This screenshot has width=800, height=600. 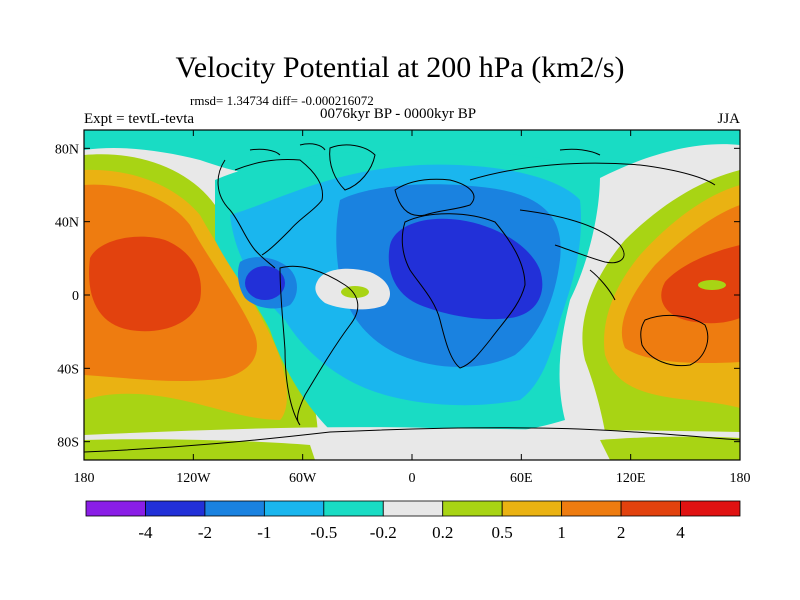 I want to click on colorbar-label: -4, so click(x=145, y=532).